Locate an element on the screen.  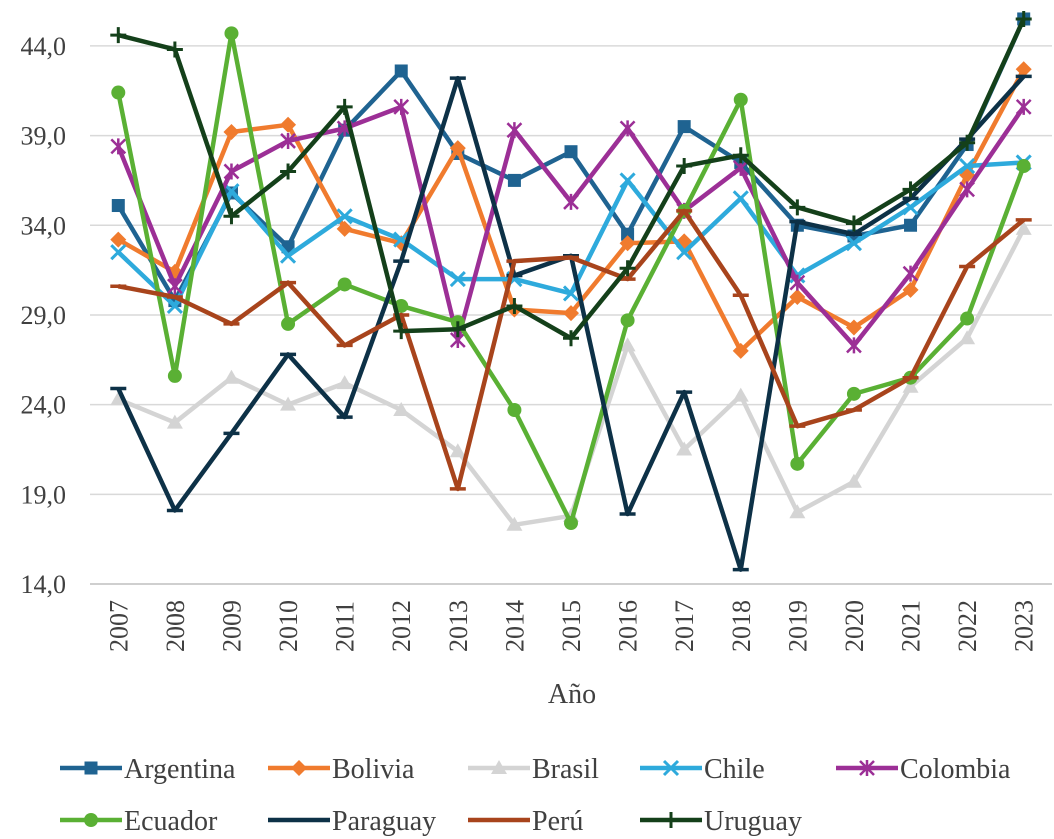
legend-item-brasil: Brasil is located at coordinates (533, 769).